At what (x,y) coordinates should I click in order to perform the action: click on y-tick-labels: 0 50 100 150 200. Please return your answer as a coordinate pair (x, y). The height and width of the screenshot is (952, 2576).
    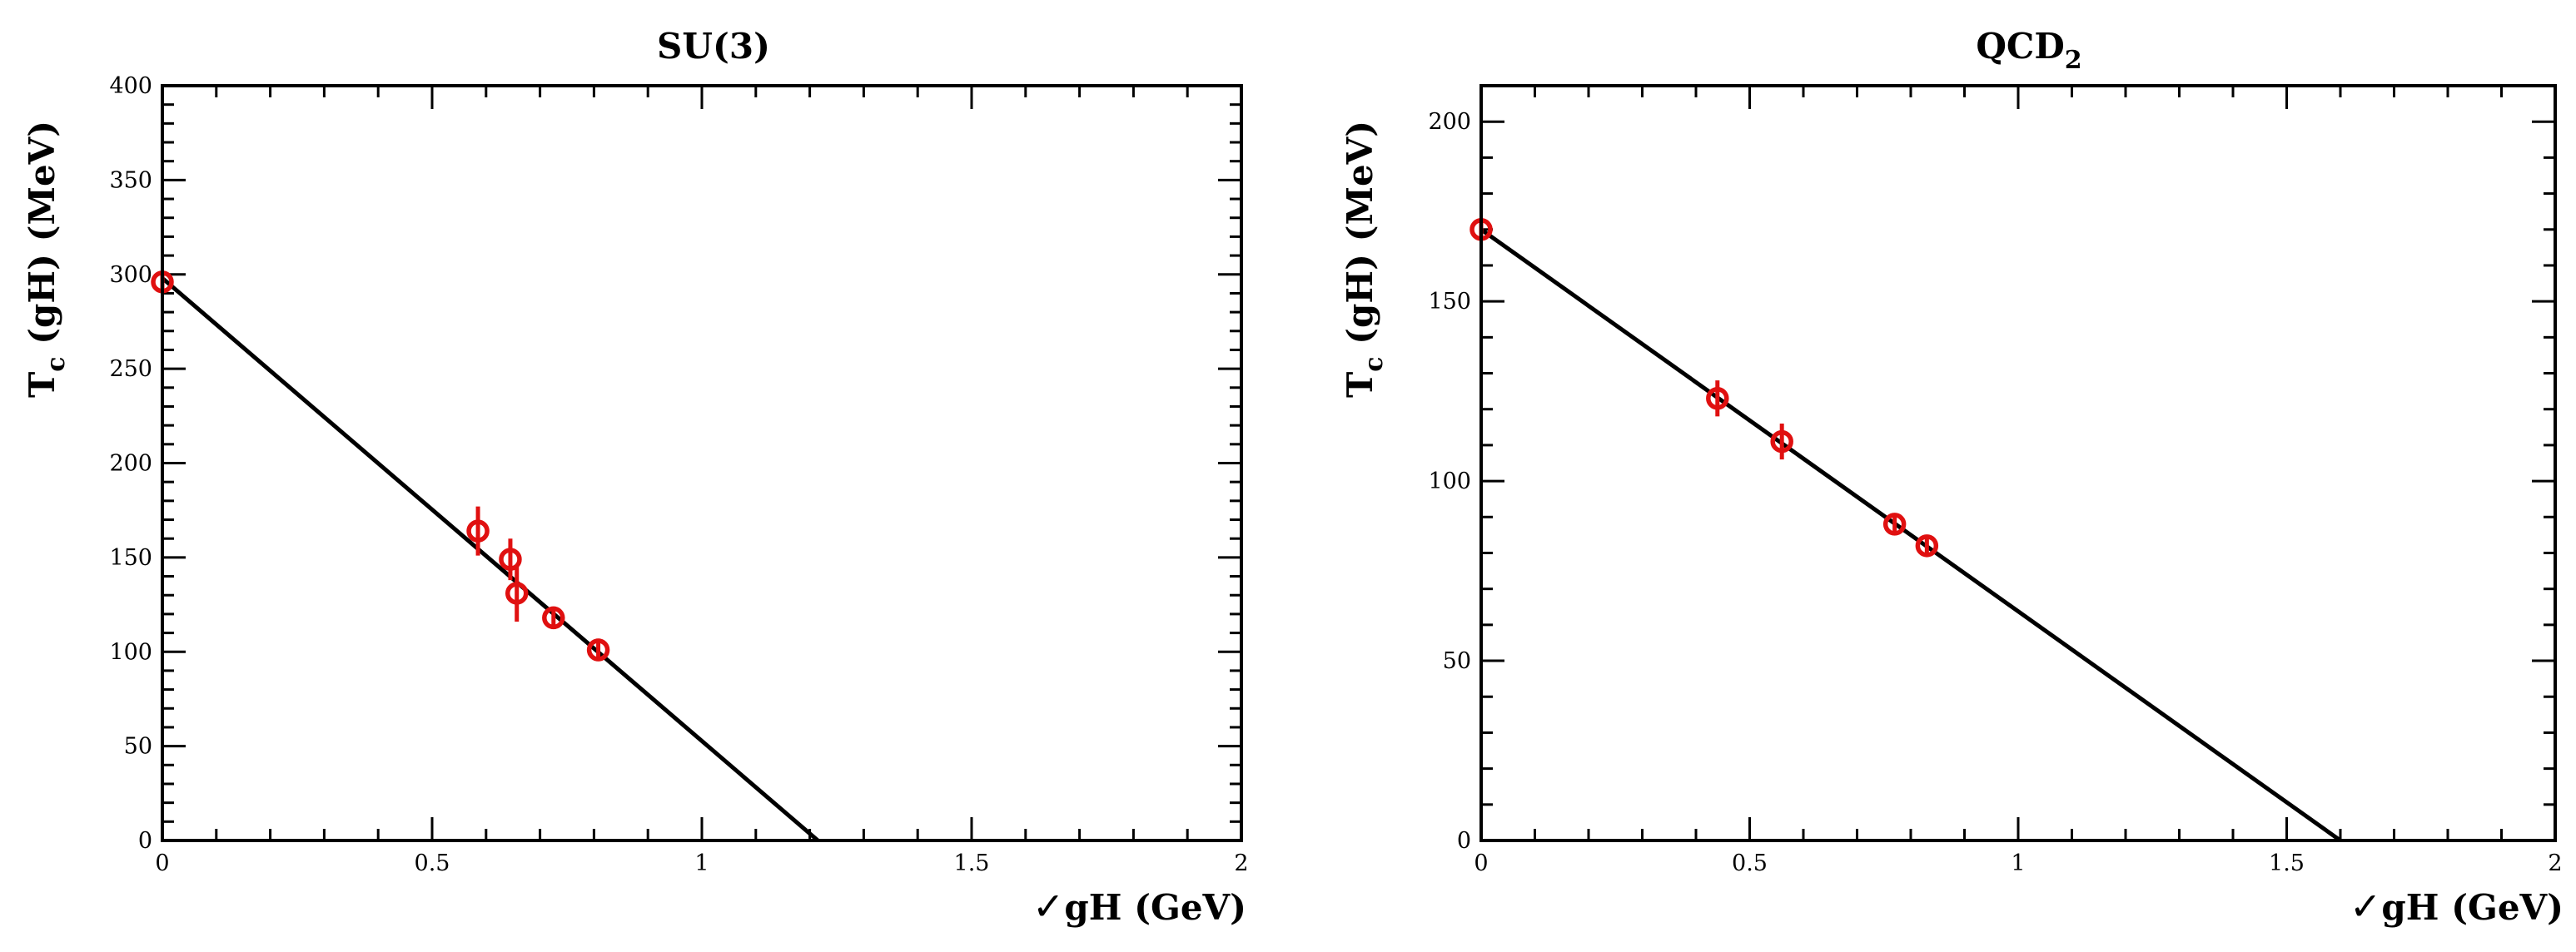
    Looking at the image, I should click on (1449, 481).